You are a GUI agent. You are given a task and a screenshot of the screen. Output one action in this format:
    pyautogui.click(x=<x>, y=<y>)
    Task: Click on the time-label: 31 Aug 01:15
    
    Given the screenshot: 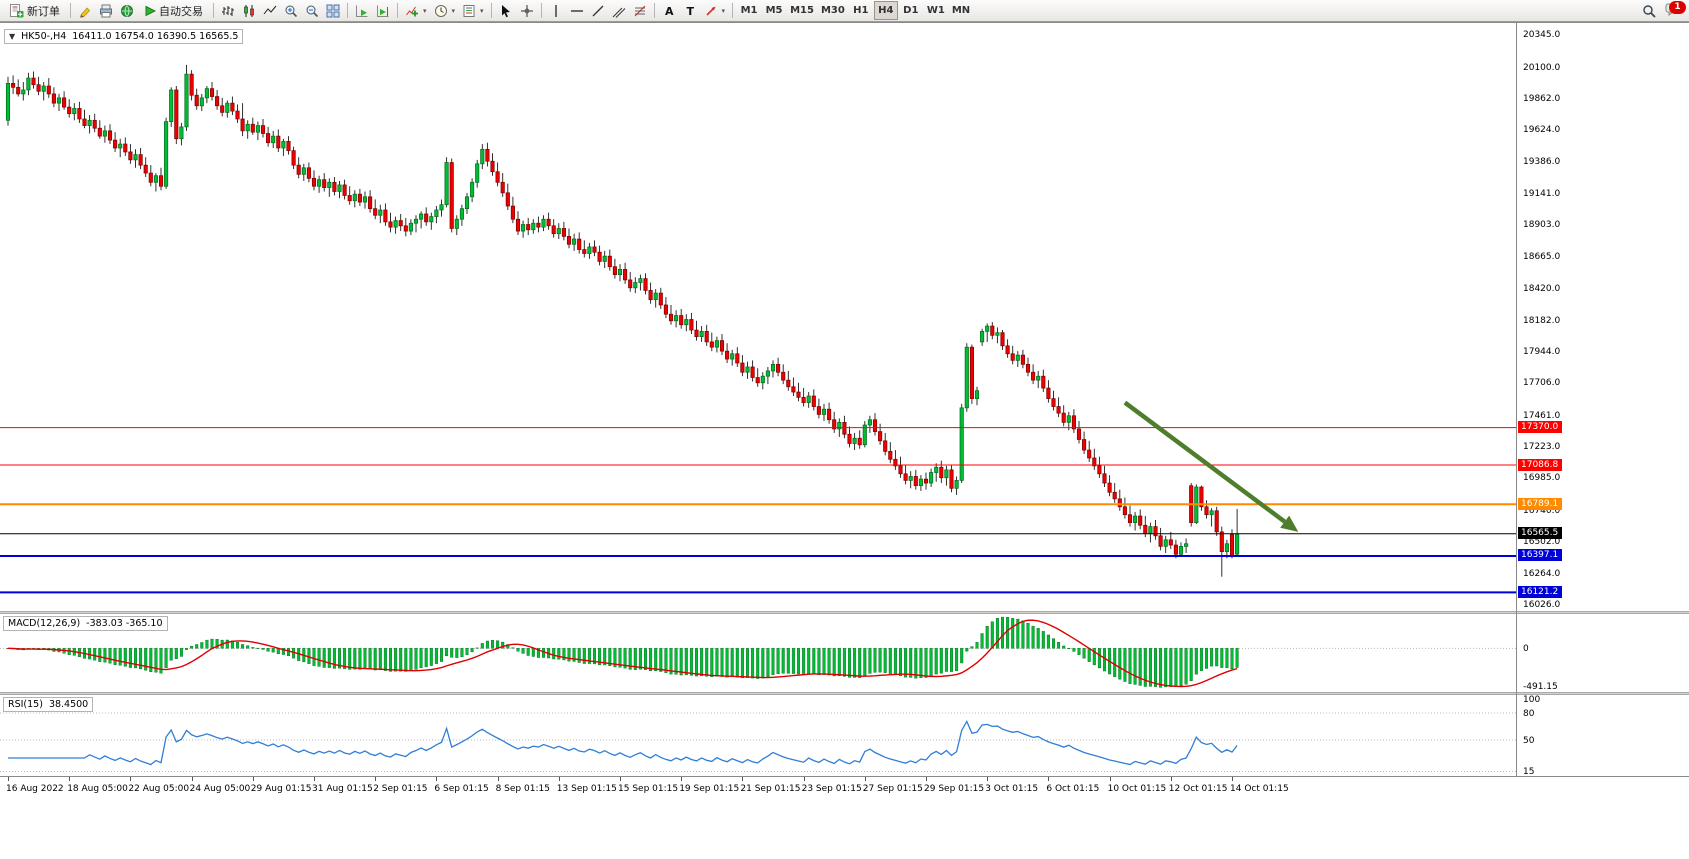 What is the action you would take?
    pyautogui.click(x=342, y=789)
    